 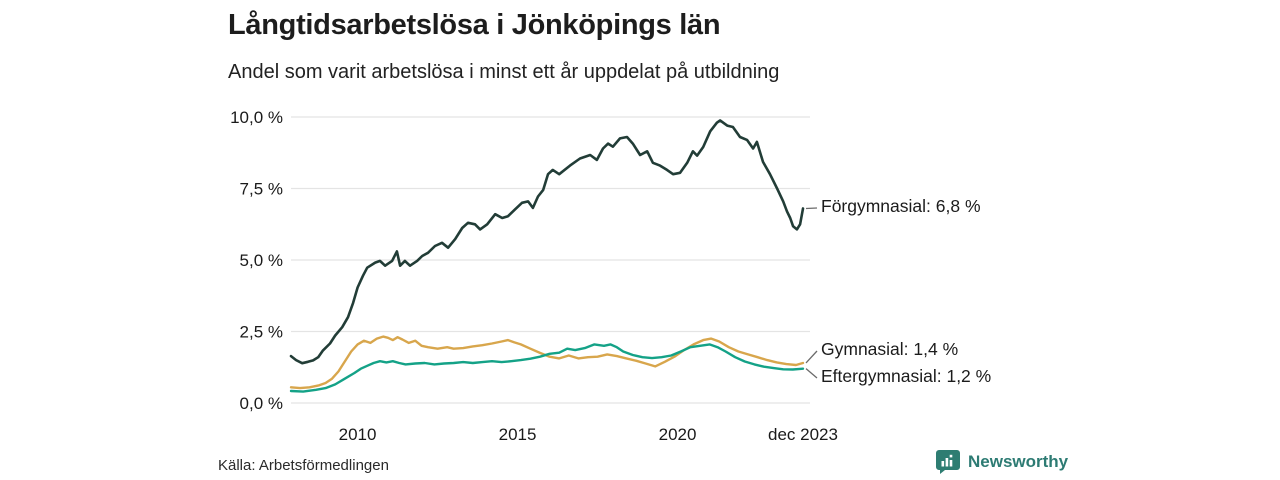 I want to click on bar-chart-speech-bubble-icon, so click(x=948, y=462).